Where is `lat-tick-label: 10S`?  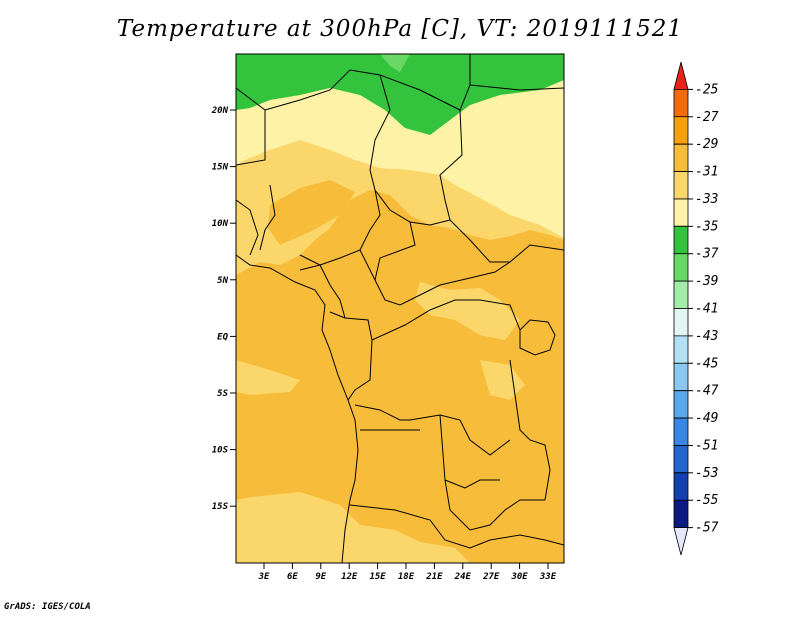
lat-tick-label: 10S is located at coordinates (220, 451).